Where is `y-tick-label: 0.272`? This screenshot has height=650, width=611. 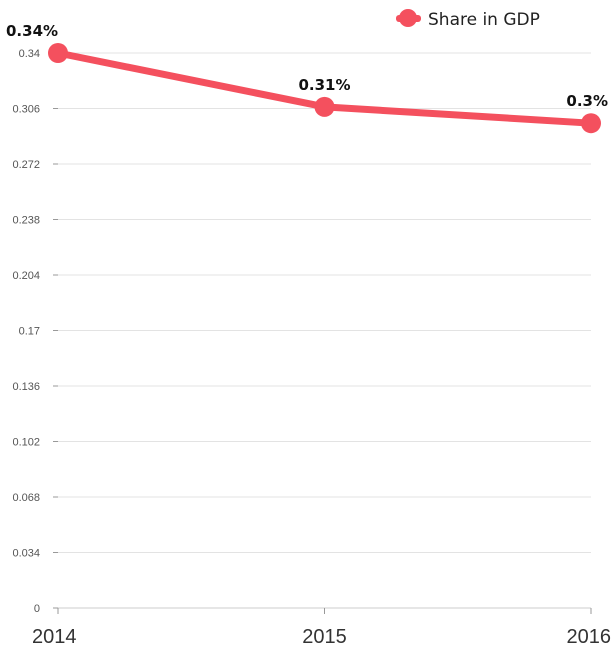
y-tick-label: 0.272 is located at coordinates (26, 165).